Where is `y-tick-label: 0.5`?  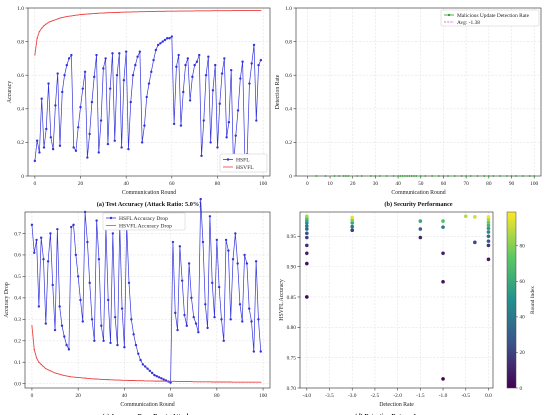
y-tick-label: 0.5 is located at coordinates (17, 277).